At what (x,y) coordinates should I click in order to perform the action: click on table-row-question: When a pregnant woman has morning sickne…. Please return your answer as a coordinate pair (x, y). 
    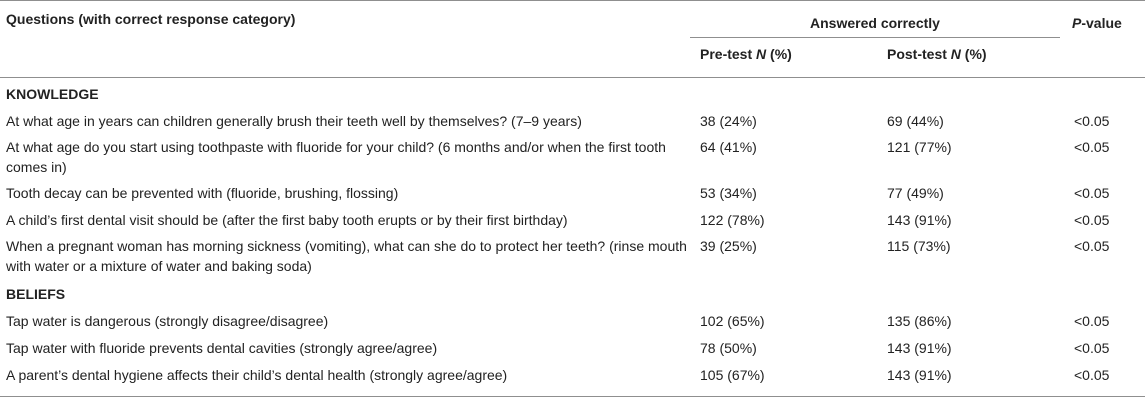
    Looking at the image, I should click on (346, 256).